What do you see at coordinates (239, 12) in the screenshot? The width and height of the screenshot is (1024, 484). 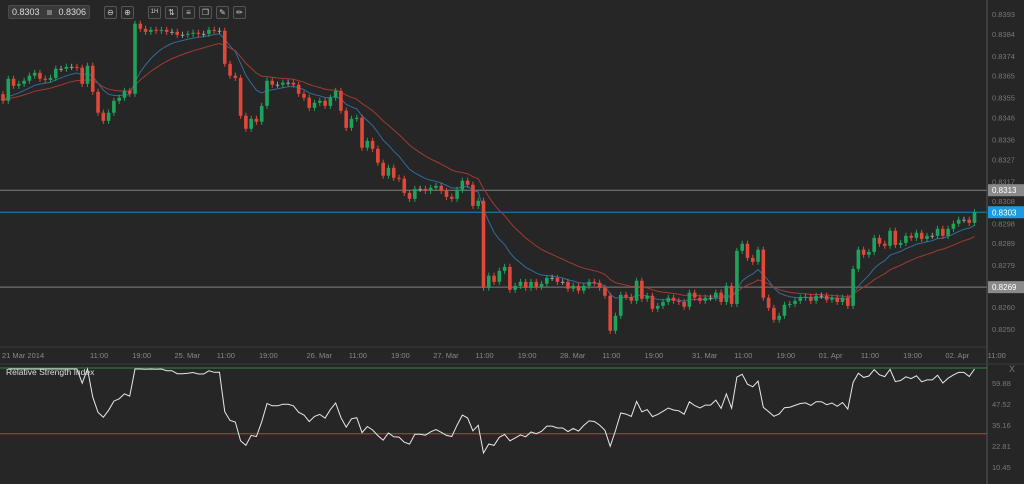 I see `pencil-button: ✏` at bounding box center [239, 12].